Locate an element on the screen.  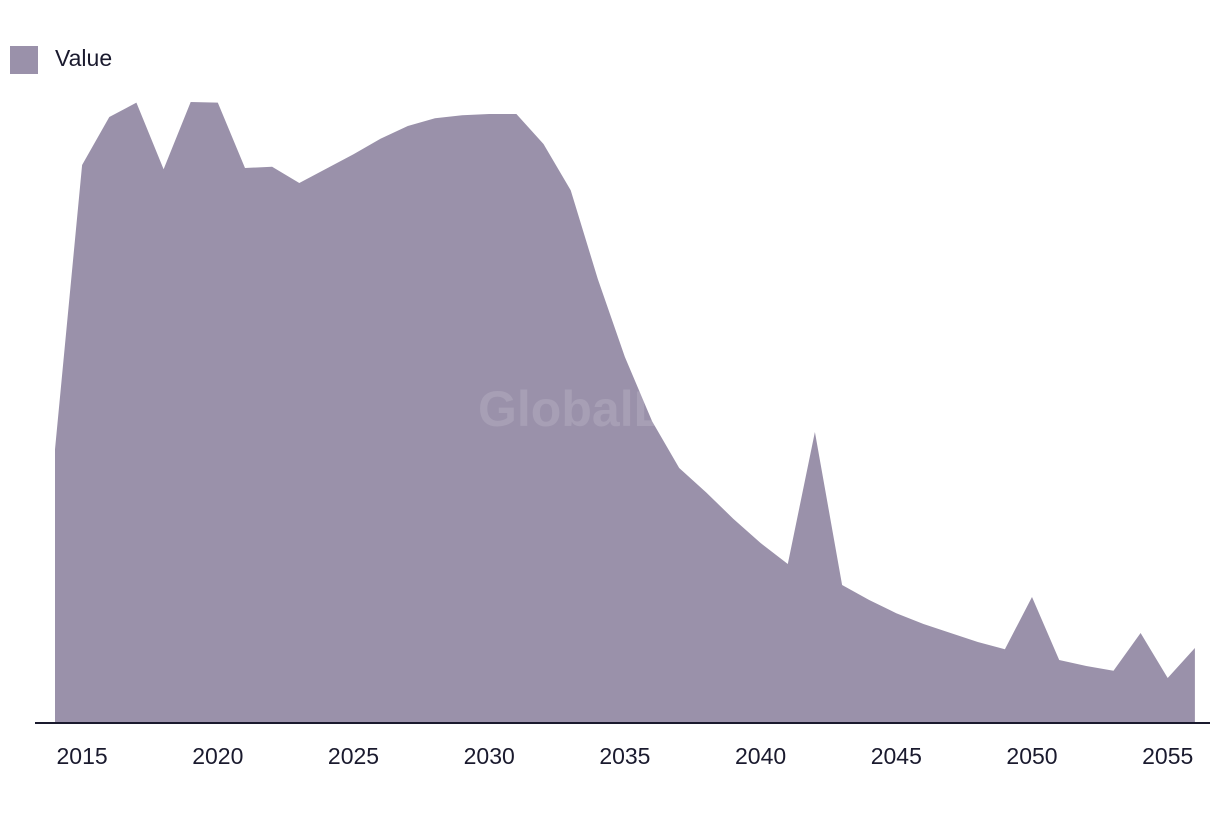
x-tick-label-2015: 2015 is located at coordinates (82, 756).